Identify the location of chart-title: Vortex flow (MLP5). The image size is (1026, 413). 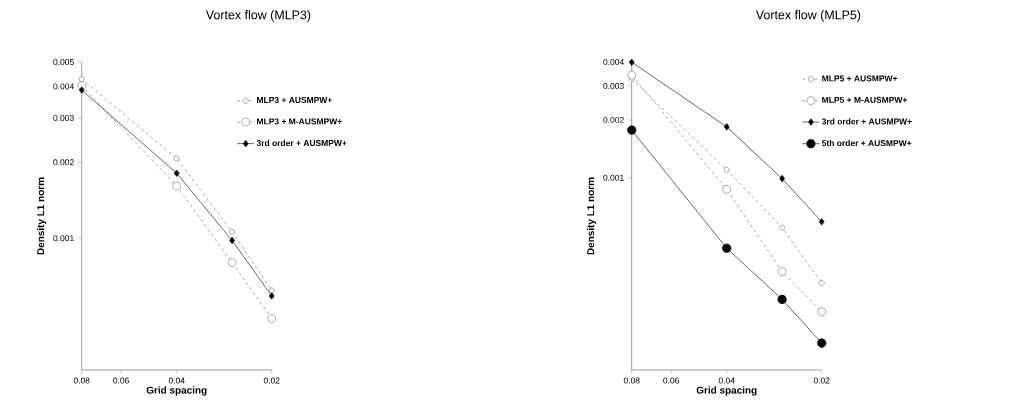
(808, 16).